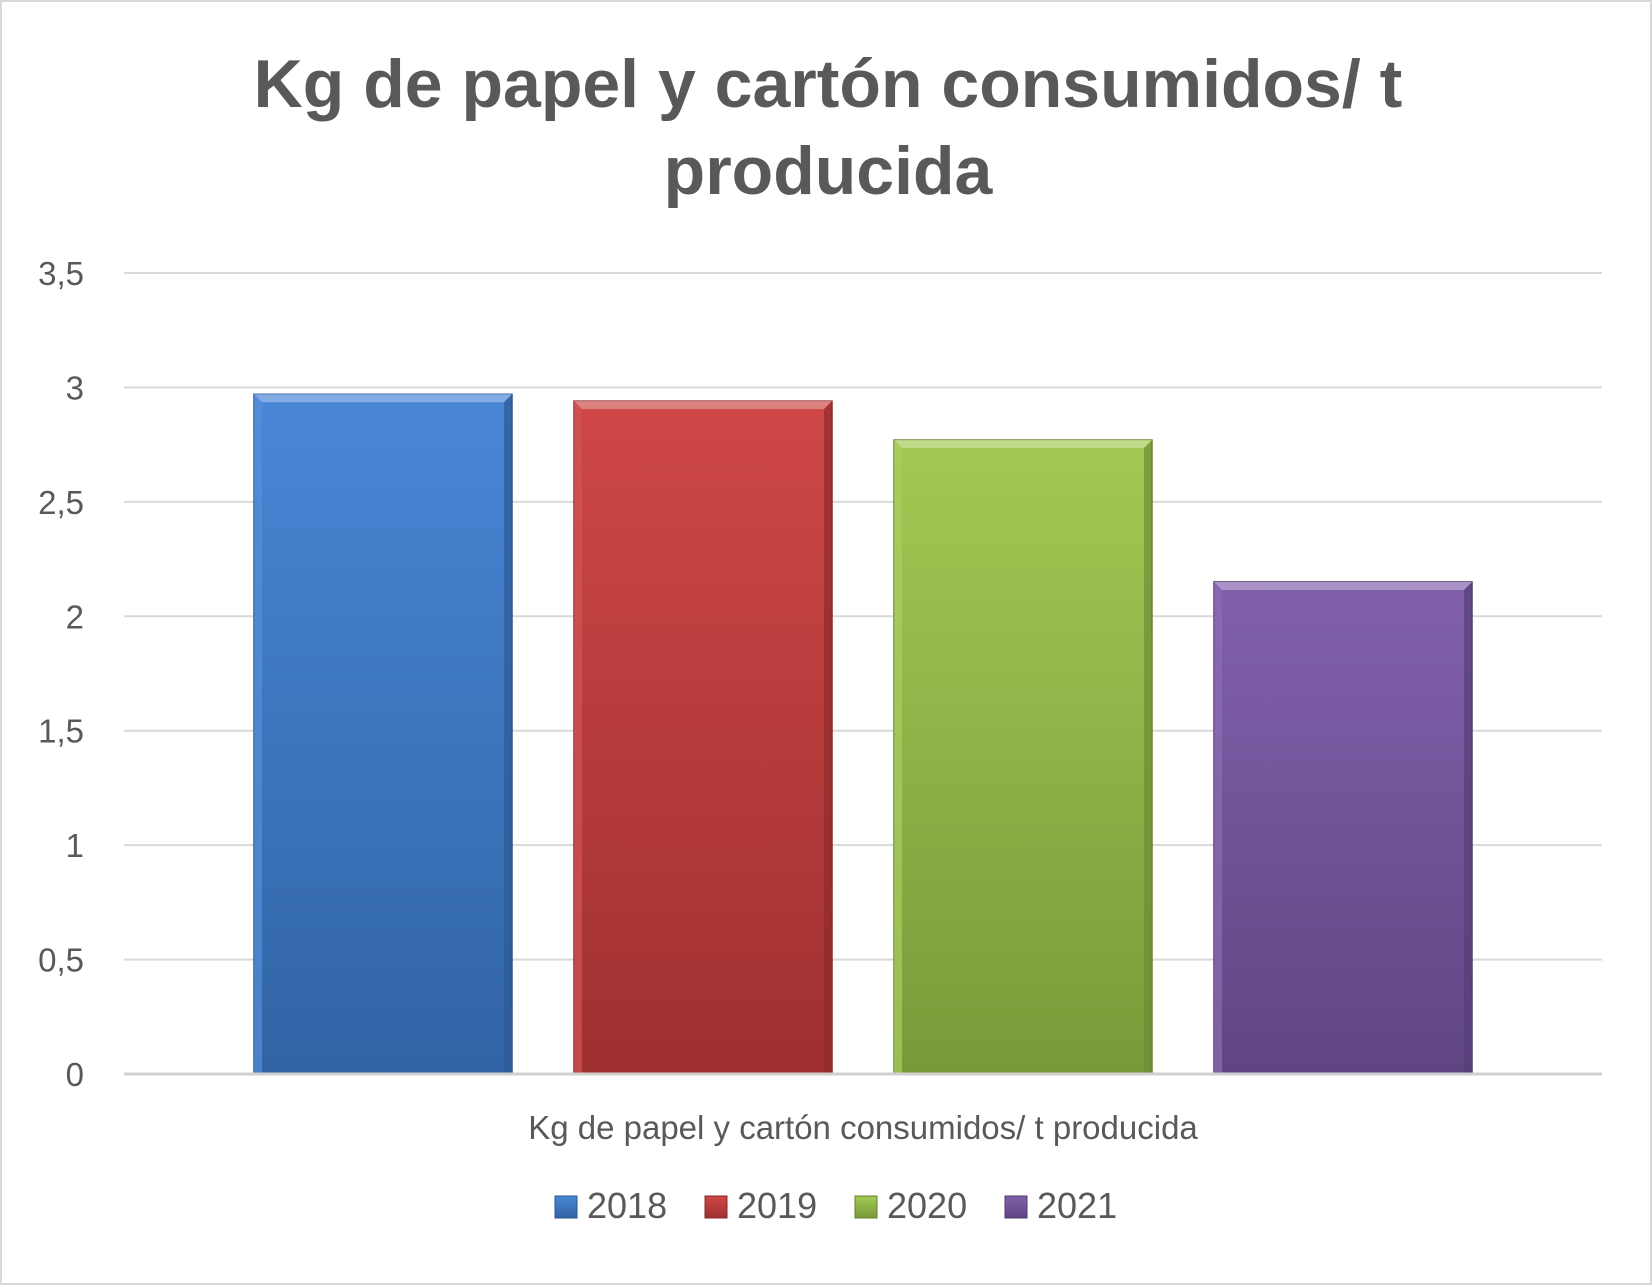  I want to click on legend-item-2020: 2020, so click(910, 1205).